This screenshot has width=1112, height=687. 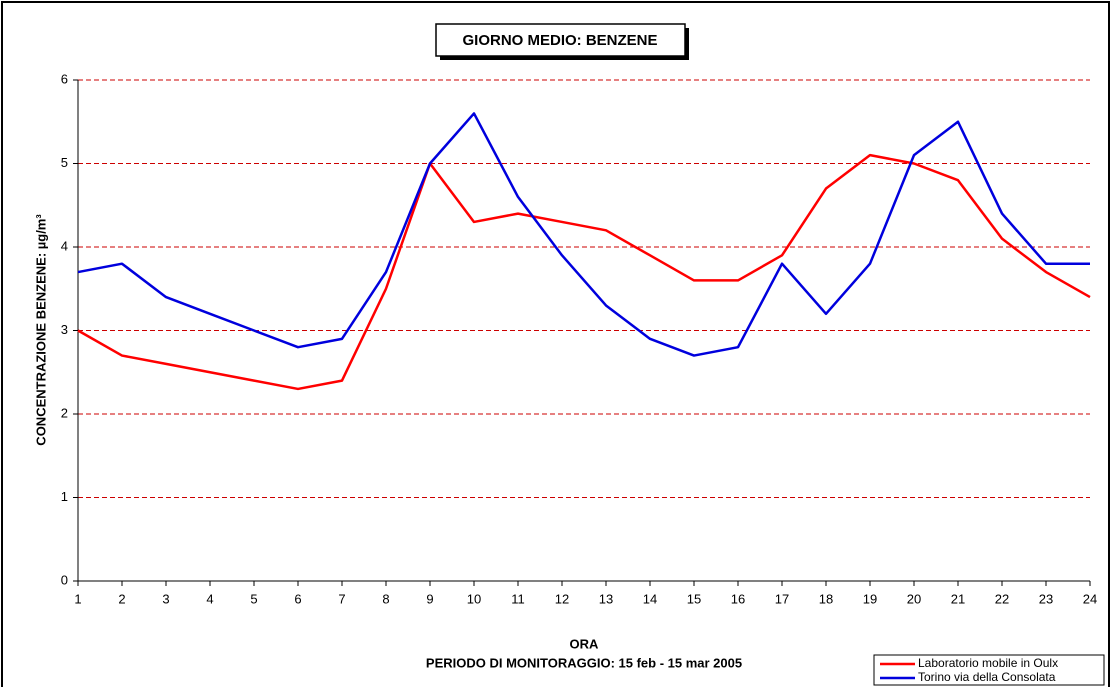 I want to click on y-tick-label: 6, so click(x=64, y=78).